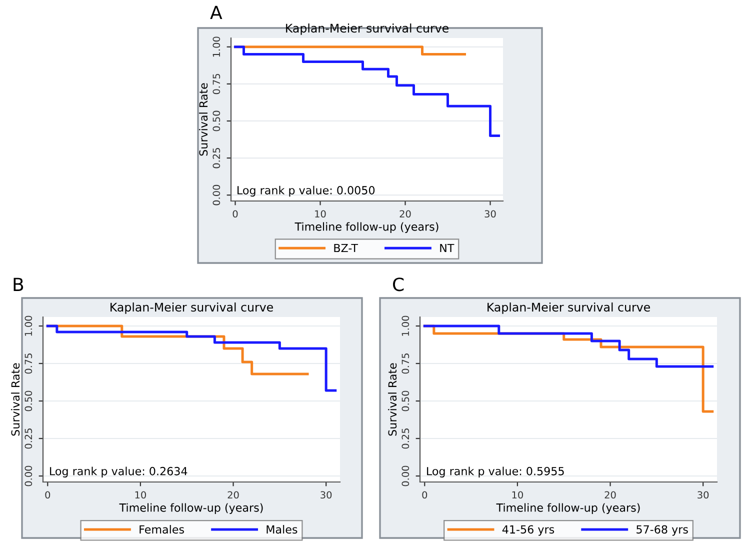 This screenshot has height=548, width=742. What do you see at coordinates (19, 284) in the screenshot?
I see `text: B` at bounding box center [19, 284].